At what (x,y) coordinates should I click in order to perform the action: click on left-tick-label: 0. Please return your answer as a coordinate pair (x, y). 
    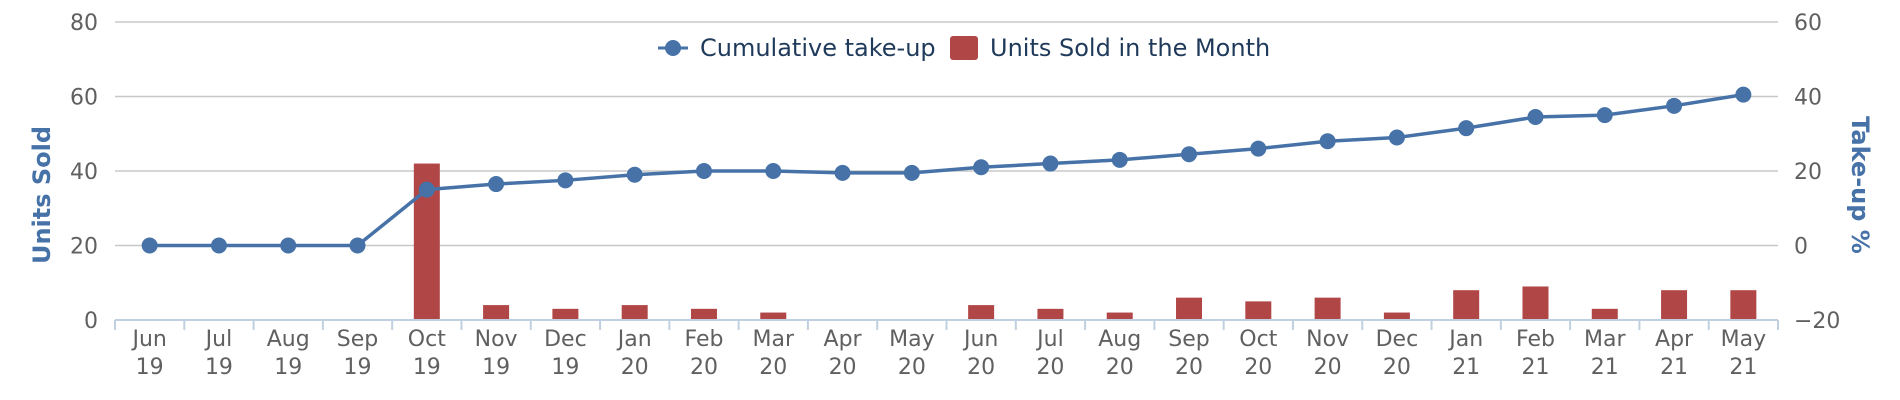
    Looking at the image, I should click on (91, 321).